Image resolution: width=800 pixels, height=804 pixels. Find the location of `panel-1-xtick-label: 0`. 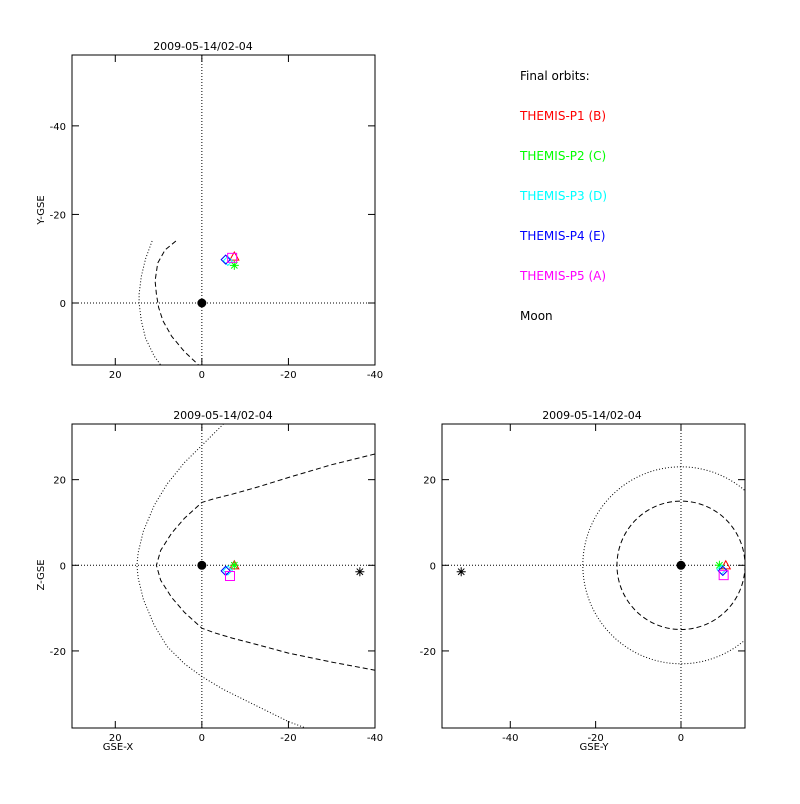

panel-1-xtick-label: 0 is located at coordinates (202, 738).